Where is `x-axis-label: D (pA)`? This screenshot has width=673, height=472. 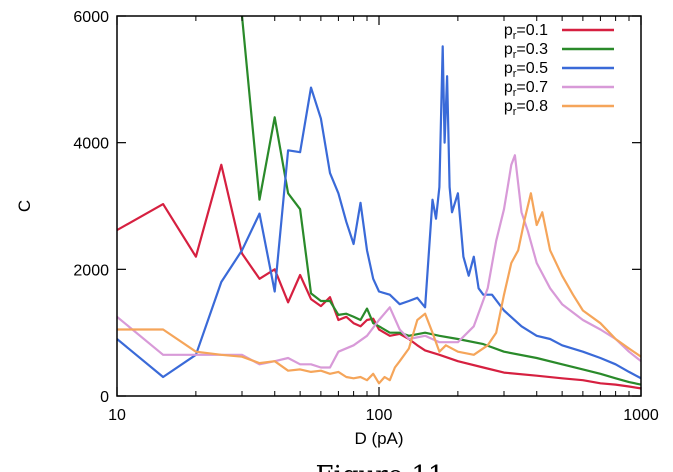
x-axis-label: D (pA) is located at coordinates (378, 438).